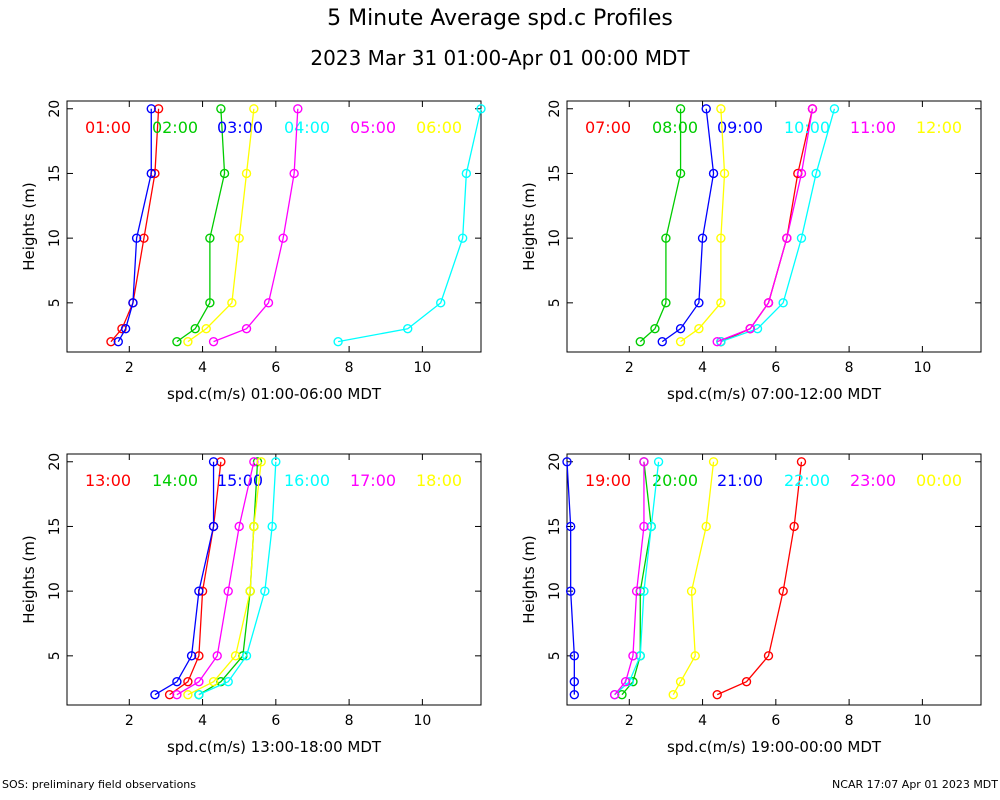  What do you see at coordinates (740, 480) in the screenshot?
I see `legend-entry: 21:00` at bounding box center [740, 480].